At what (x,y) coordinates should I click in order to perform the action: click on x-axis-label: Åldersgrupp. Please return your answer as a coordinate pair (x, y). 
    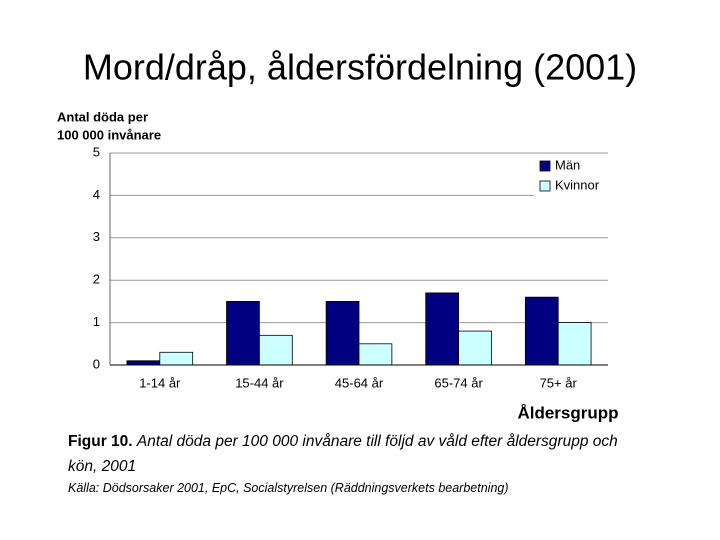
    Looking at the image, I should click on (567, 412).